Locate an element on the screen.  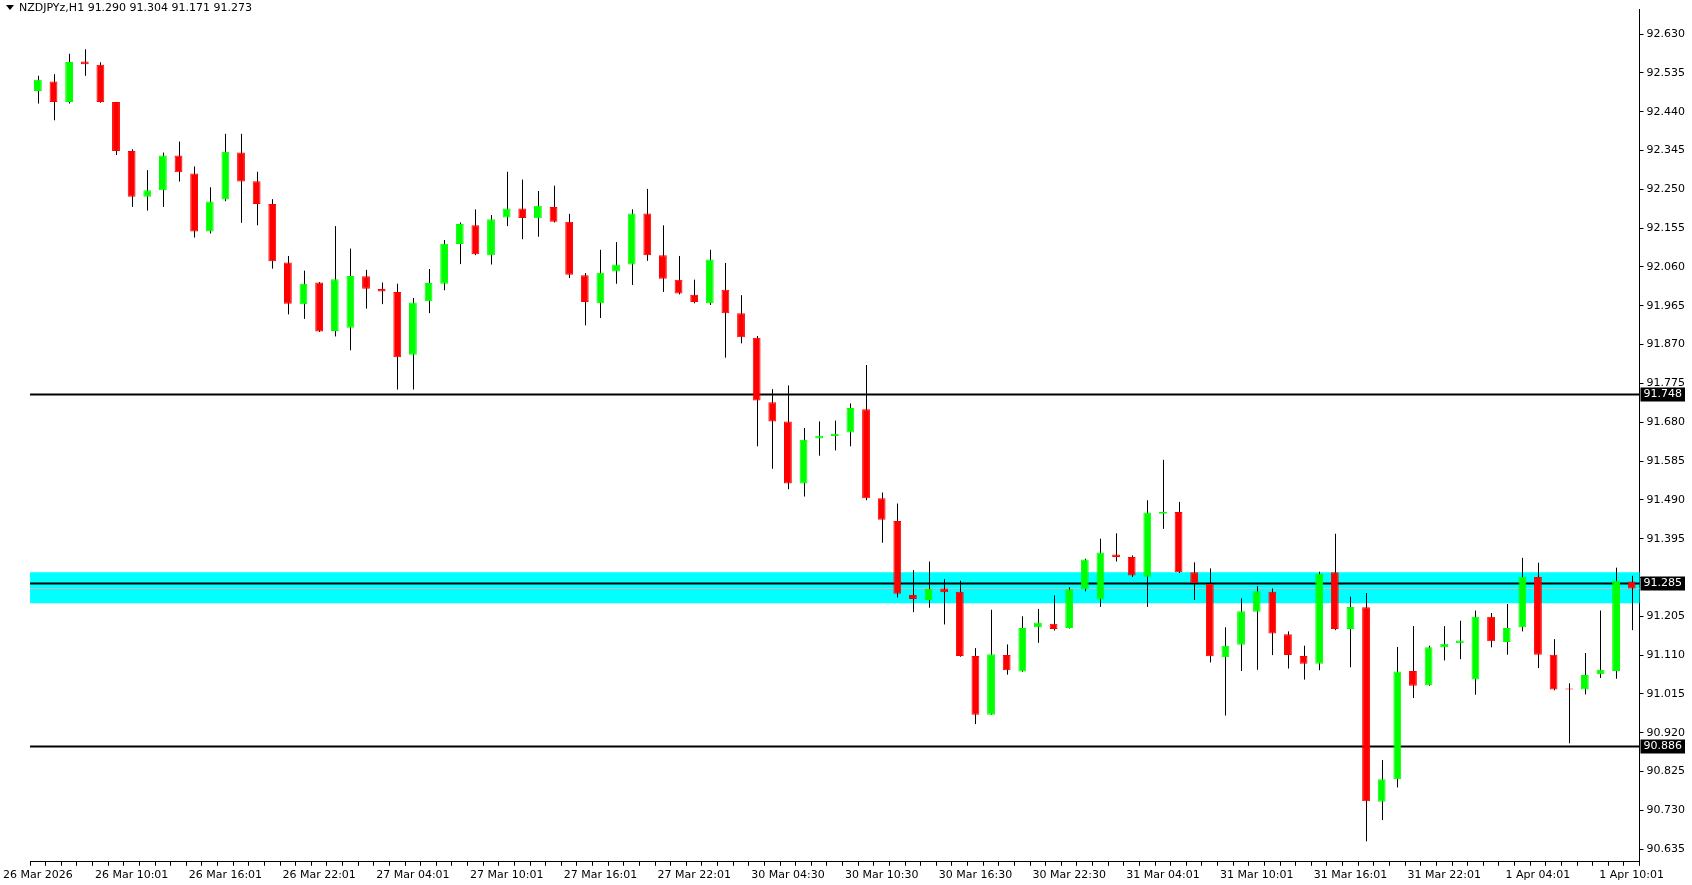
y-tick-label: 92.440 is located at coordinates (1666, 111).